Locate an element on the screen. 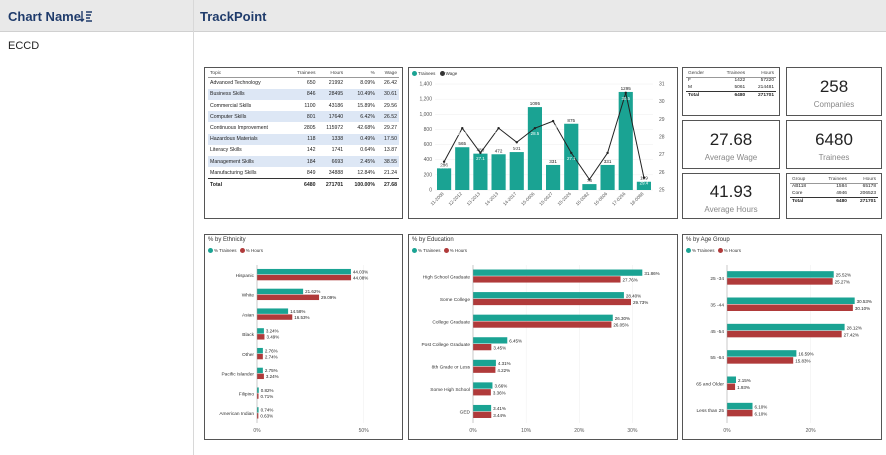 The width and height of the screenshot is (886, 455). table-row: F 1422 57220 is located at coordinates (731, 80).